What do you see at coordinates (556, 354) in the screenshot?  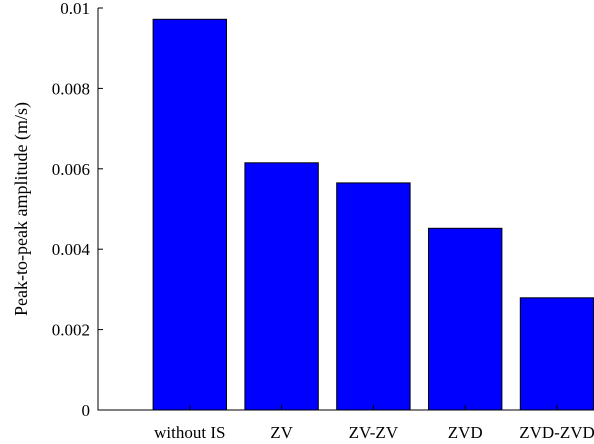 I see `bar-zvd-zvd` at bounding box center [556, 354].